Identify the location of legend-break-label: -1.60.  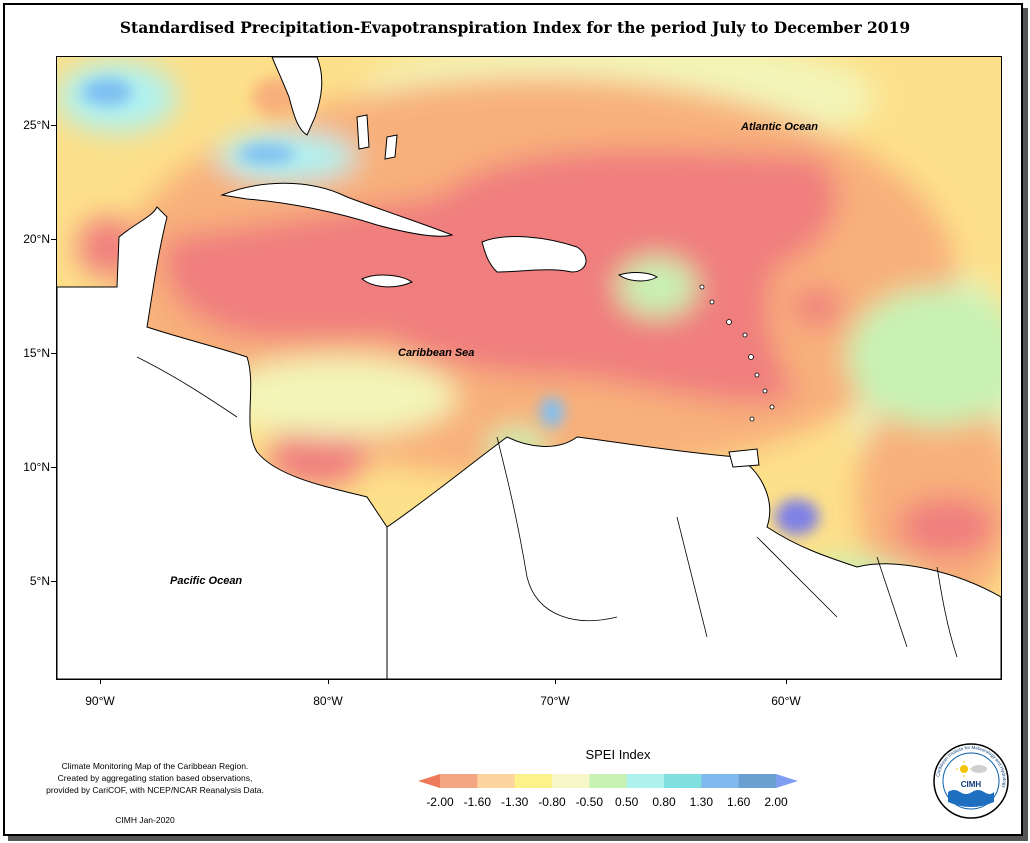
(477, 802).